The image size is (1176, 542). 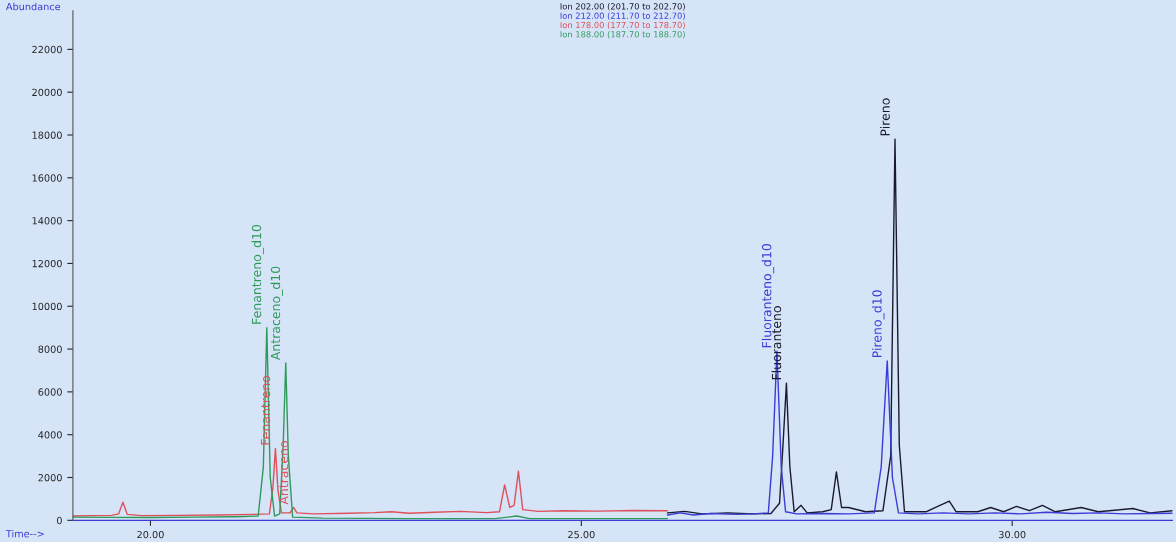 I want to click on y-tick-label: 2000, so click(x=50, y=477).